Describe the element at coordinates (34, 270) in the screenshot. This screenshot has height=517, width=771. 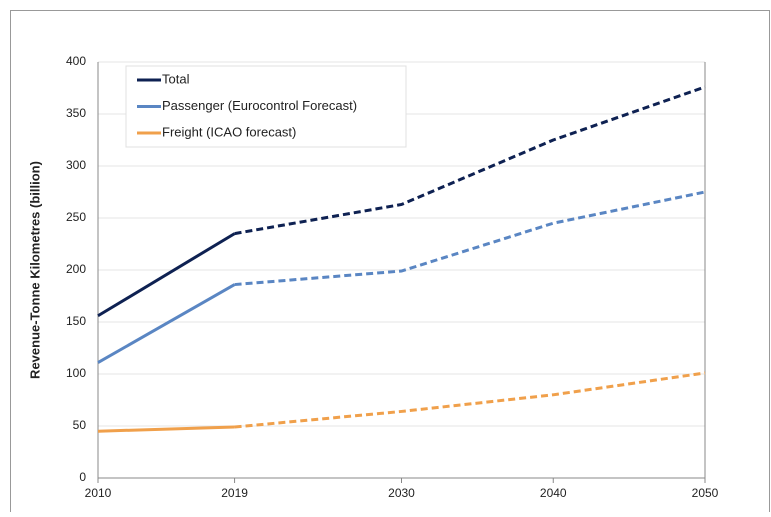
I see `y-axis-label: Revenue-Tonne Kilometres (billion)` at that location.